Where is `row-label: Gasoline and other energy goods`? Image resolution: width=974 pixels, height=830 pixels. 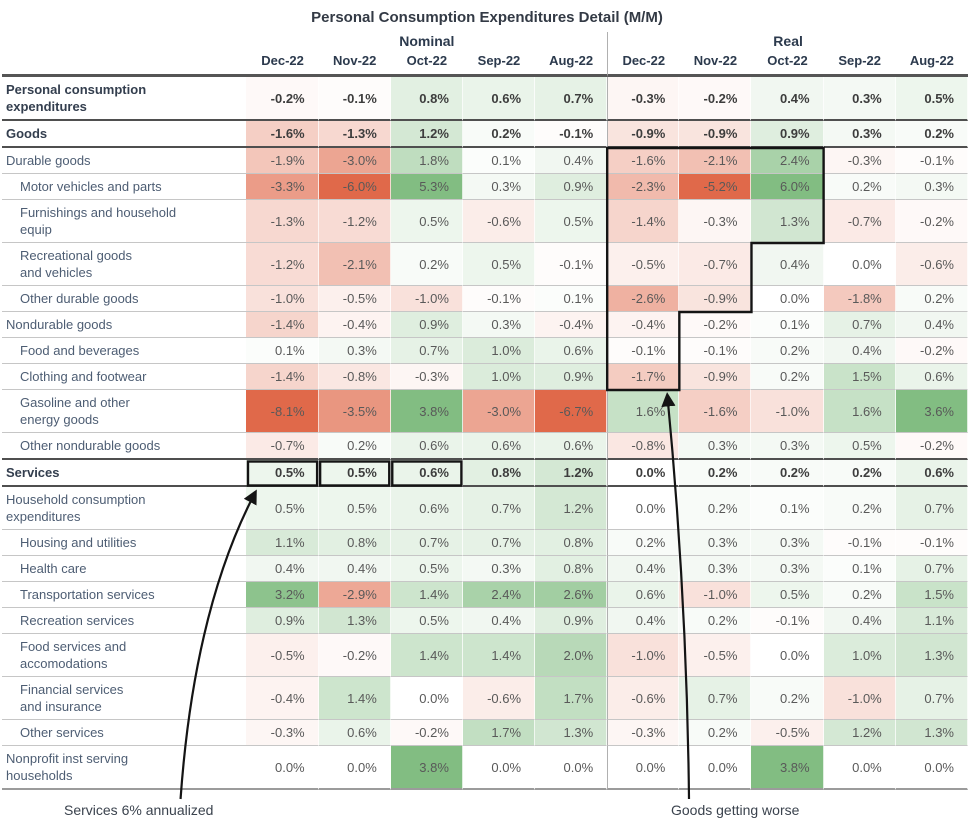 row-label: Gasoline and other energy goods is located at coordinates (124, 411).